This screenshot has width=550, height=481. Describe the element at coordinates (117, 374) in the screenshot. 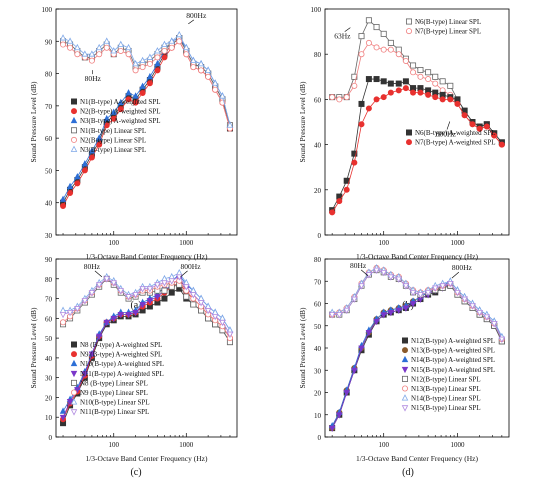

I see `legend-item: N11(B-type) A-weighted SPL` at that location.